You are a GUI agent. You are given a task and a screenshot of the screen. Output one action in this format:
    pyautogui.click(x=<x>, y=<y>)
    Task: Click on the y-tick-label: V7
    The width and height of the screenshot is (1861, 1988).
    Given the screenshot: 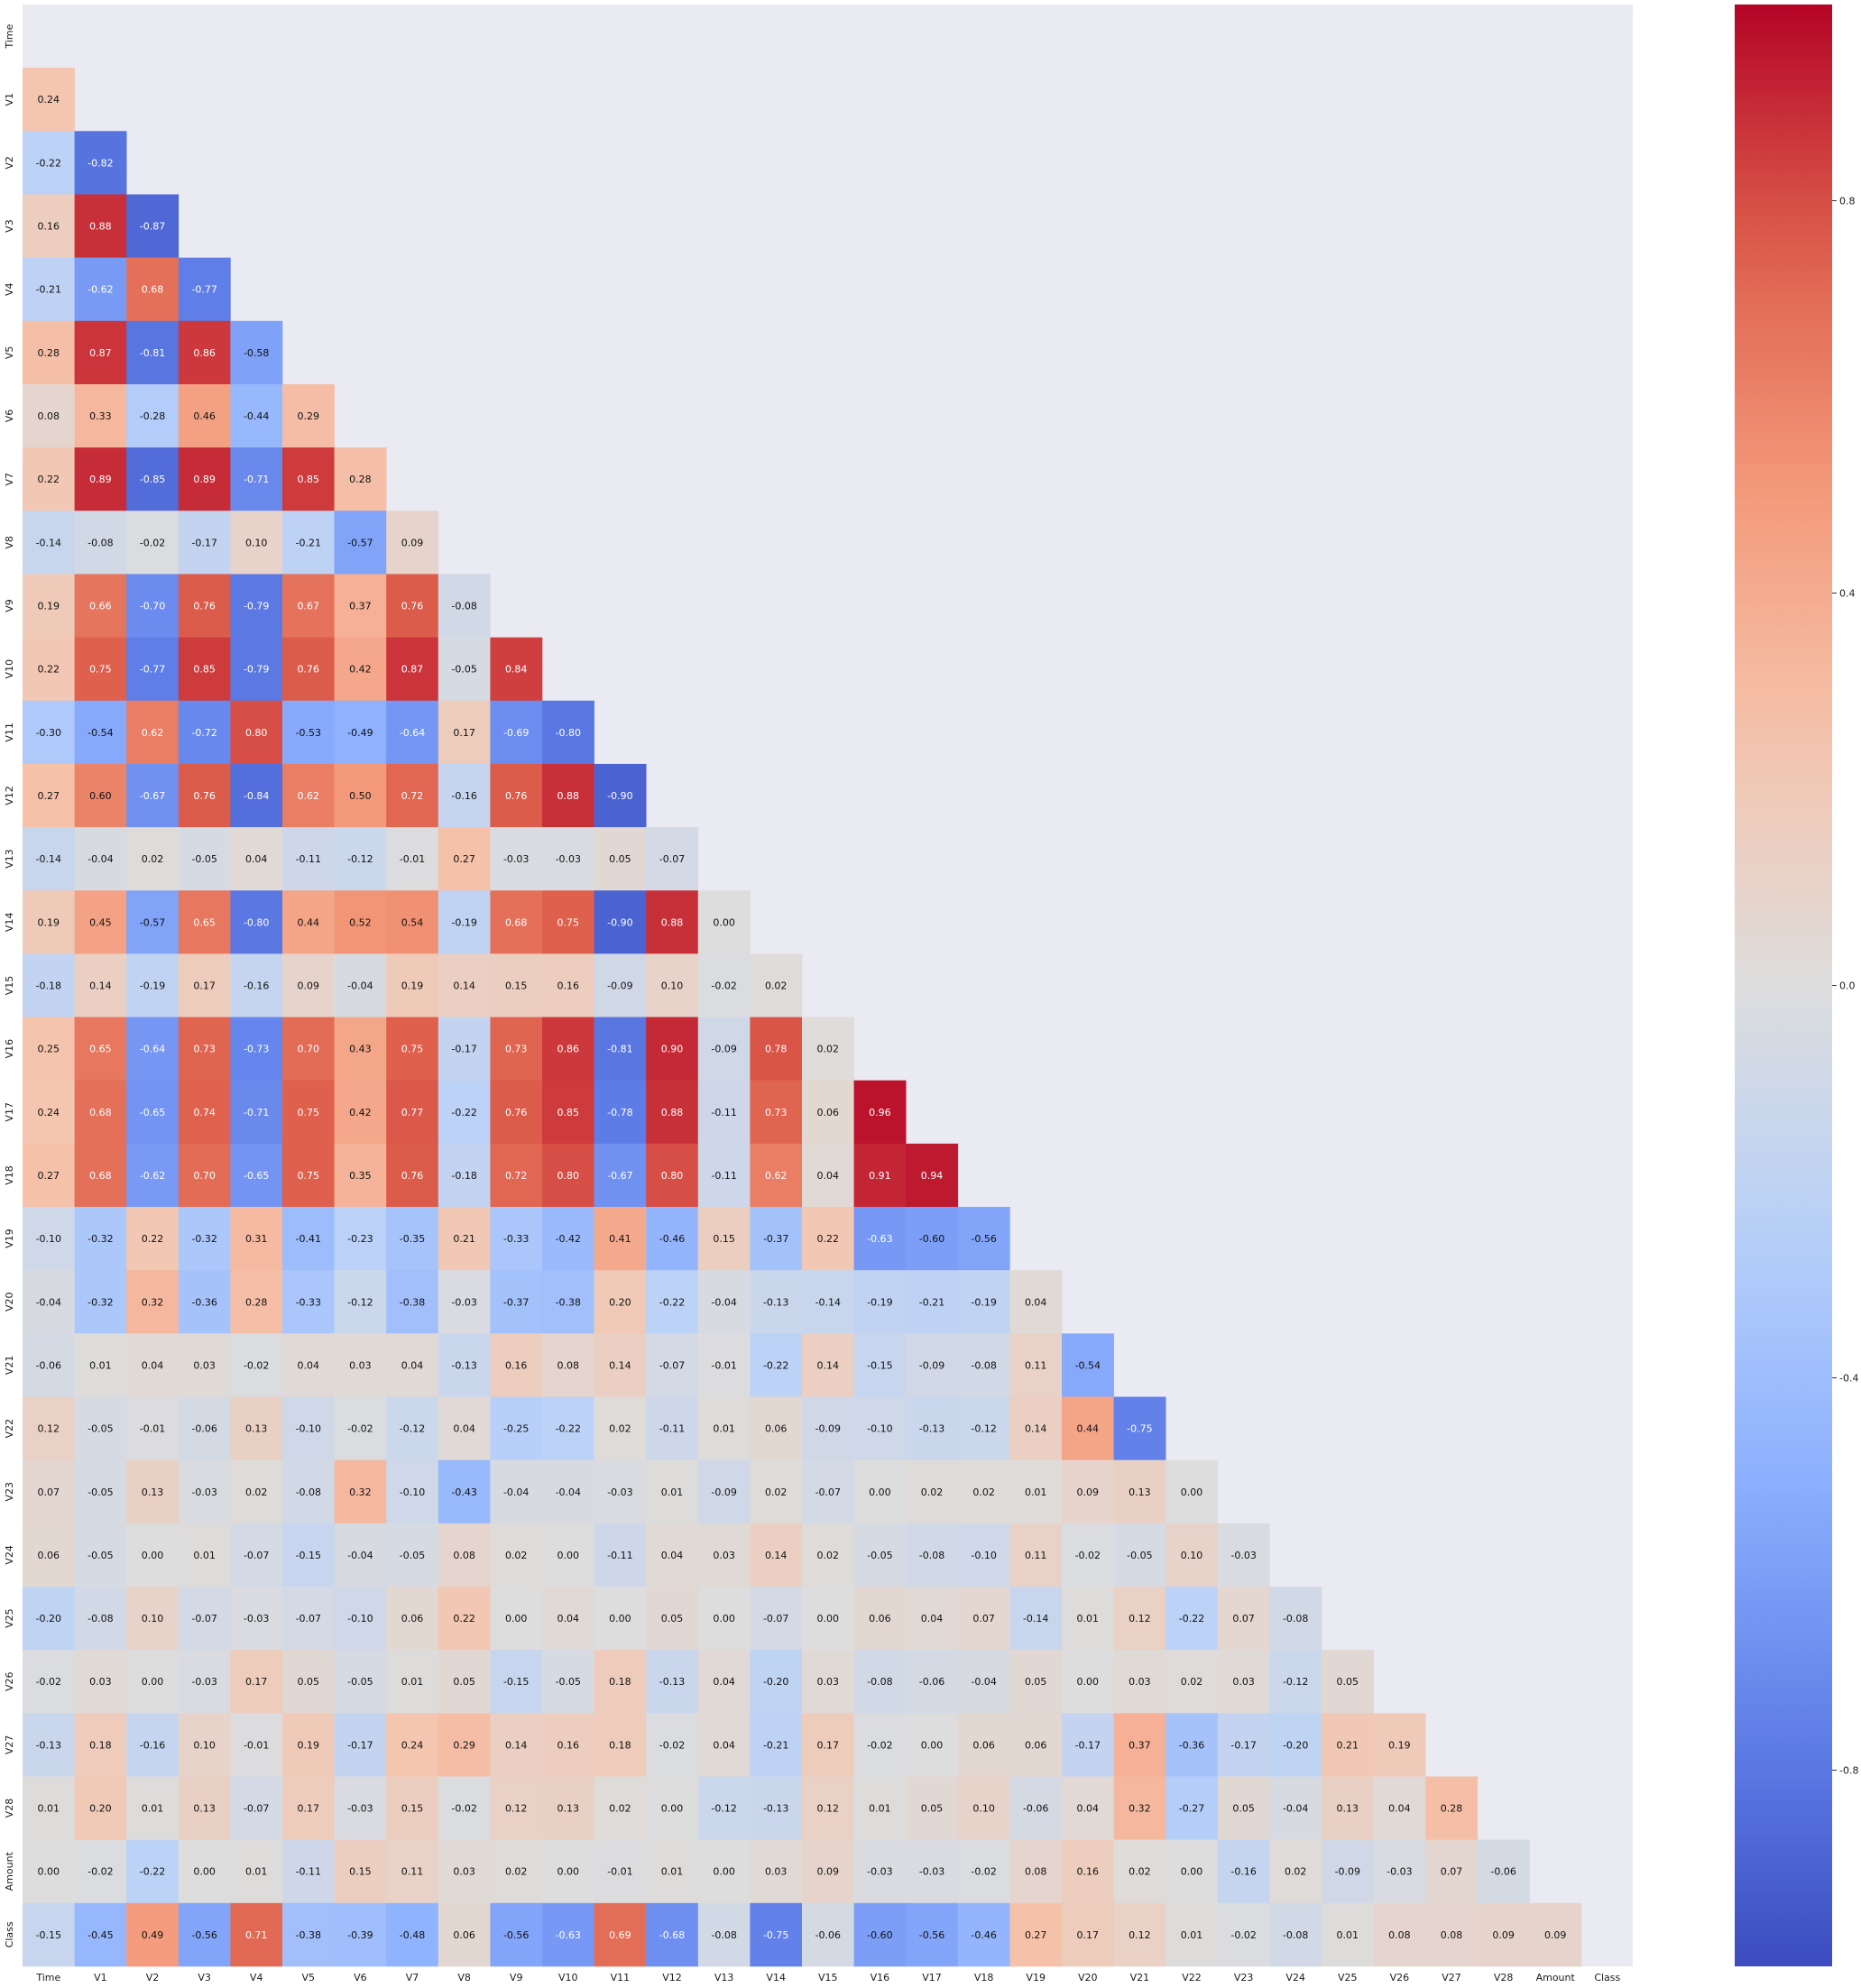 What is the action you would take?
    pyautogui.click(x=9, y=479)
    